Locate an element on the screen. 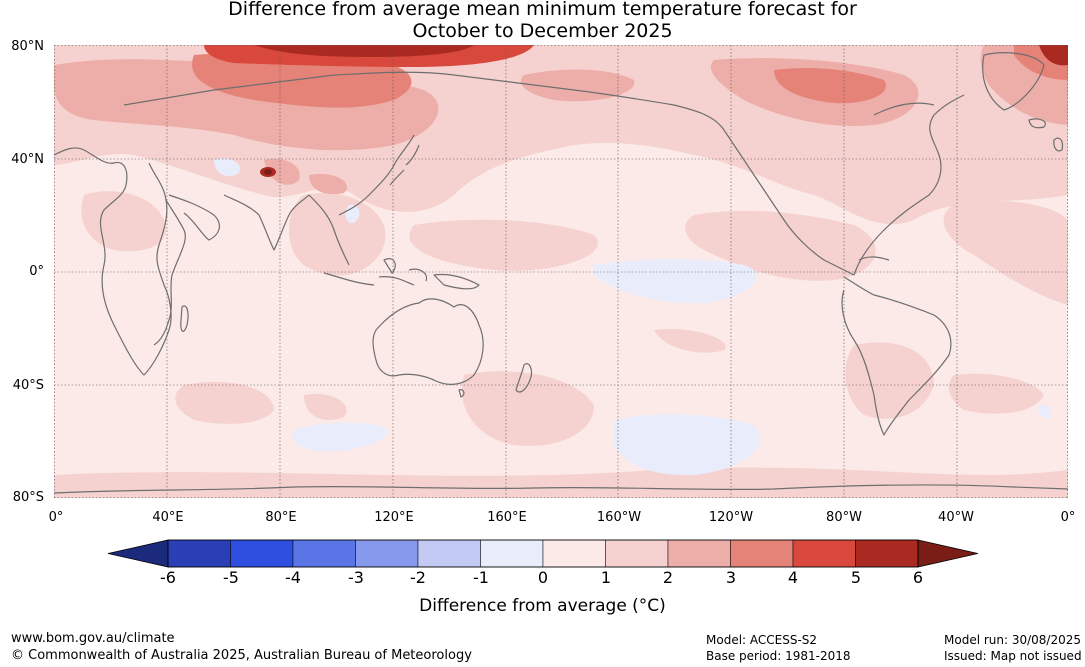 The image size is (1085, 667). colorbar-extend-high is located at coordinates (947, 553).